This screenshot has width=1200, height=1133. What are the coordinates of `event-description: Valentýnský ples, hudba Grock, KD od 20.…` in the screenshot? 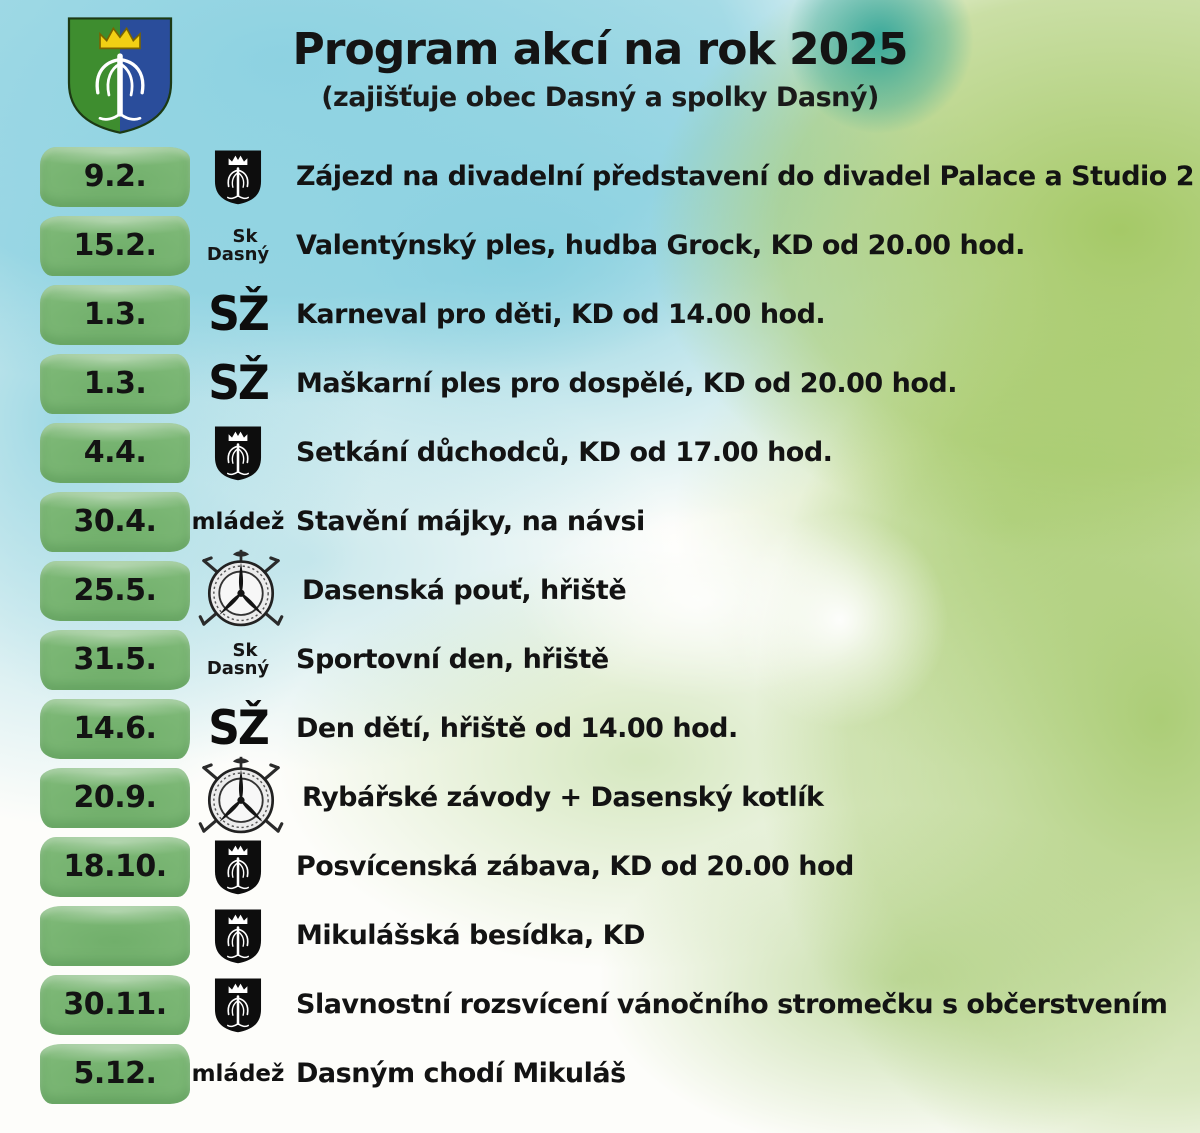 It's located at (660, 245).